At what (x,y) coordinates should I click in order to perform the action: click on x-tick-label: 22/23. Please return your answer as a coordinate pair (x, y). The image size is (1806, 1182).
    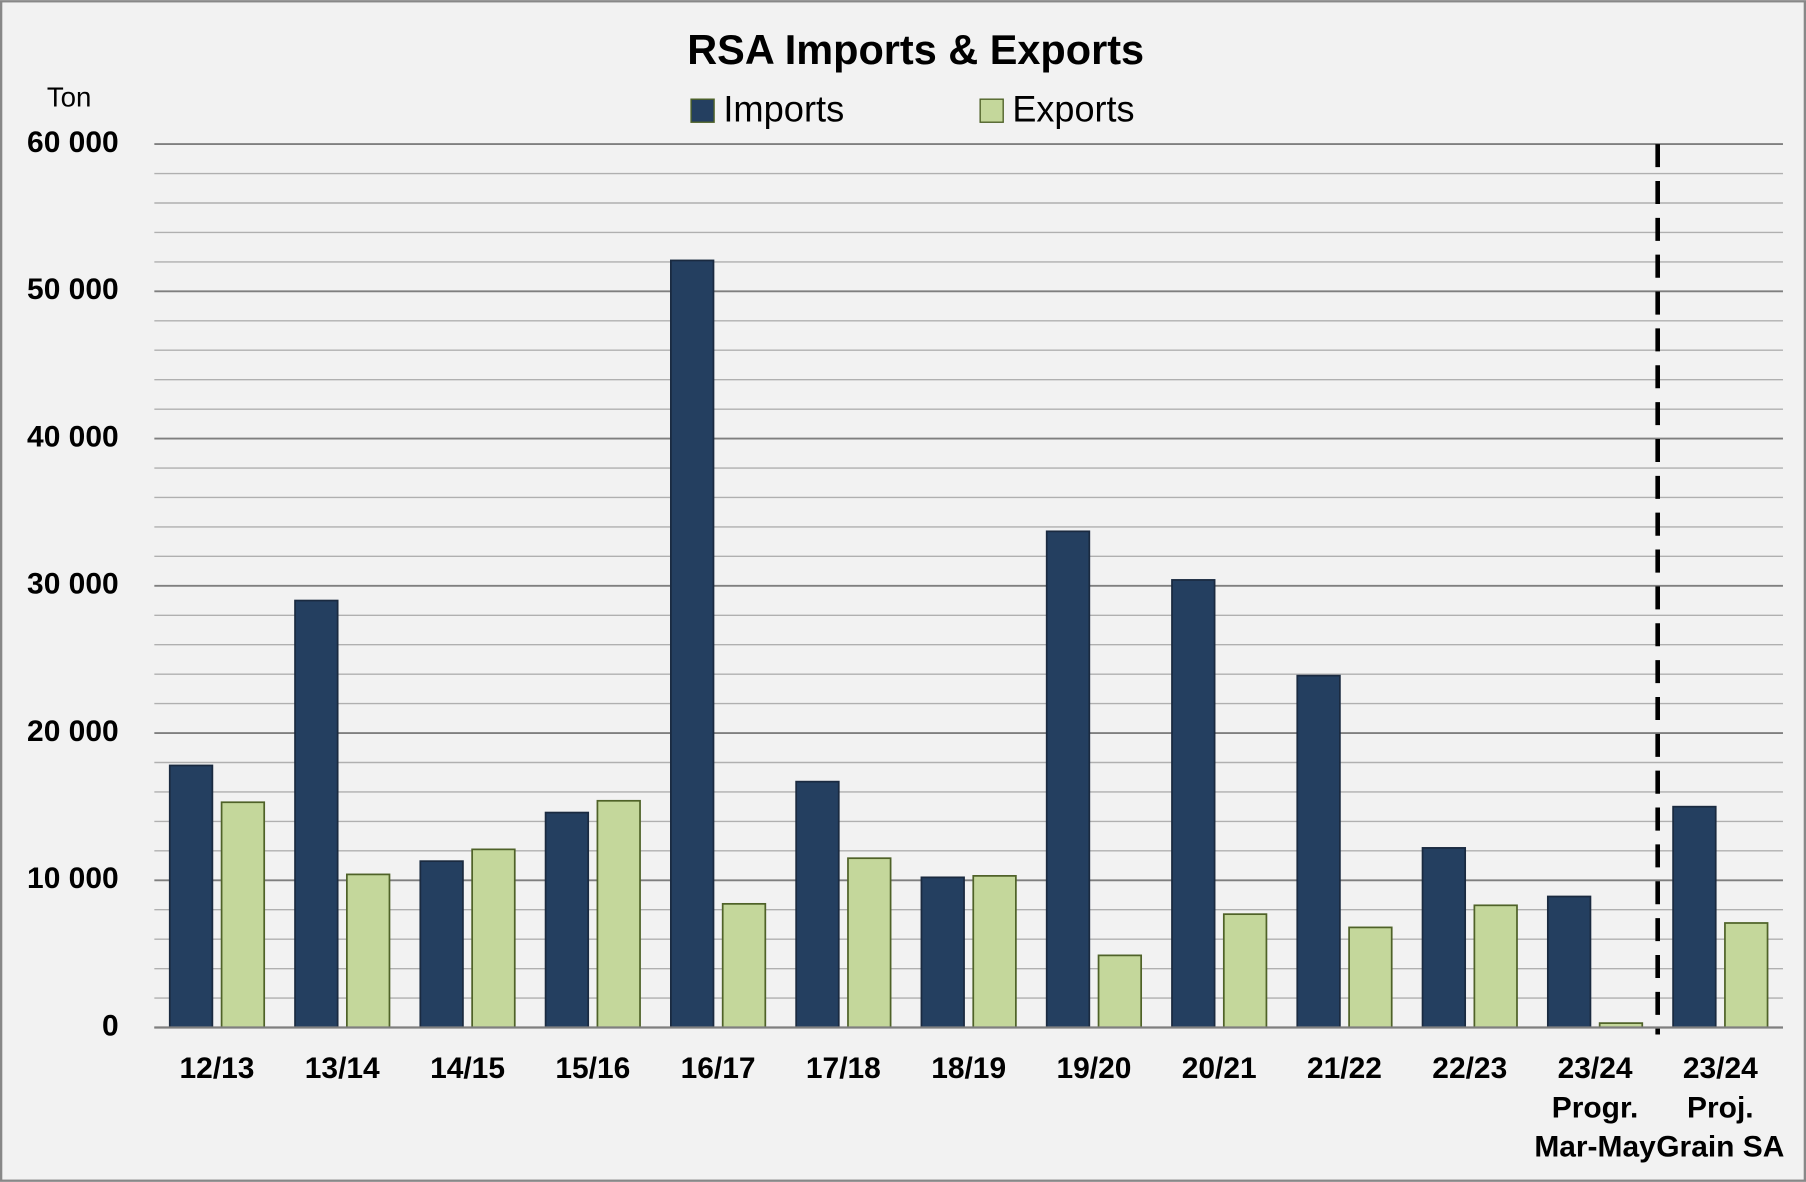
    Looking at the image, I should click on (1469, 1068).